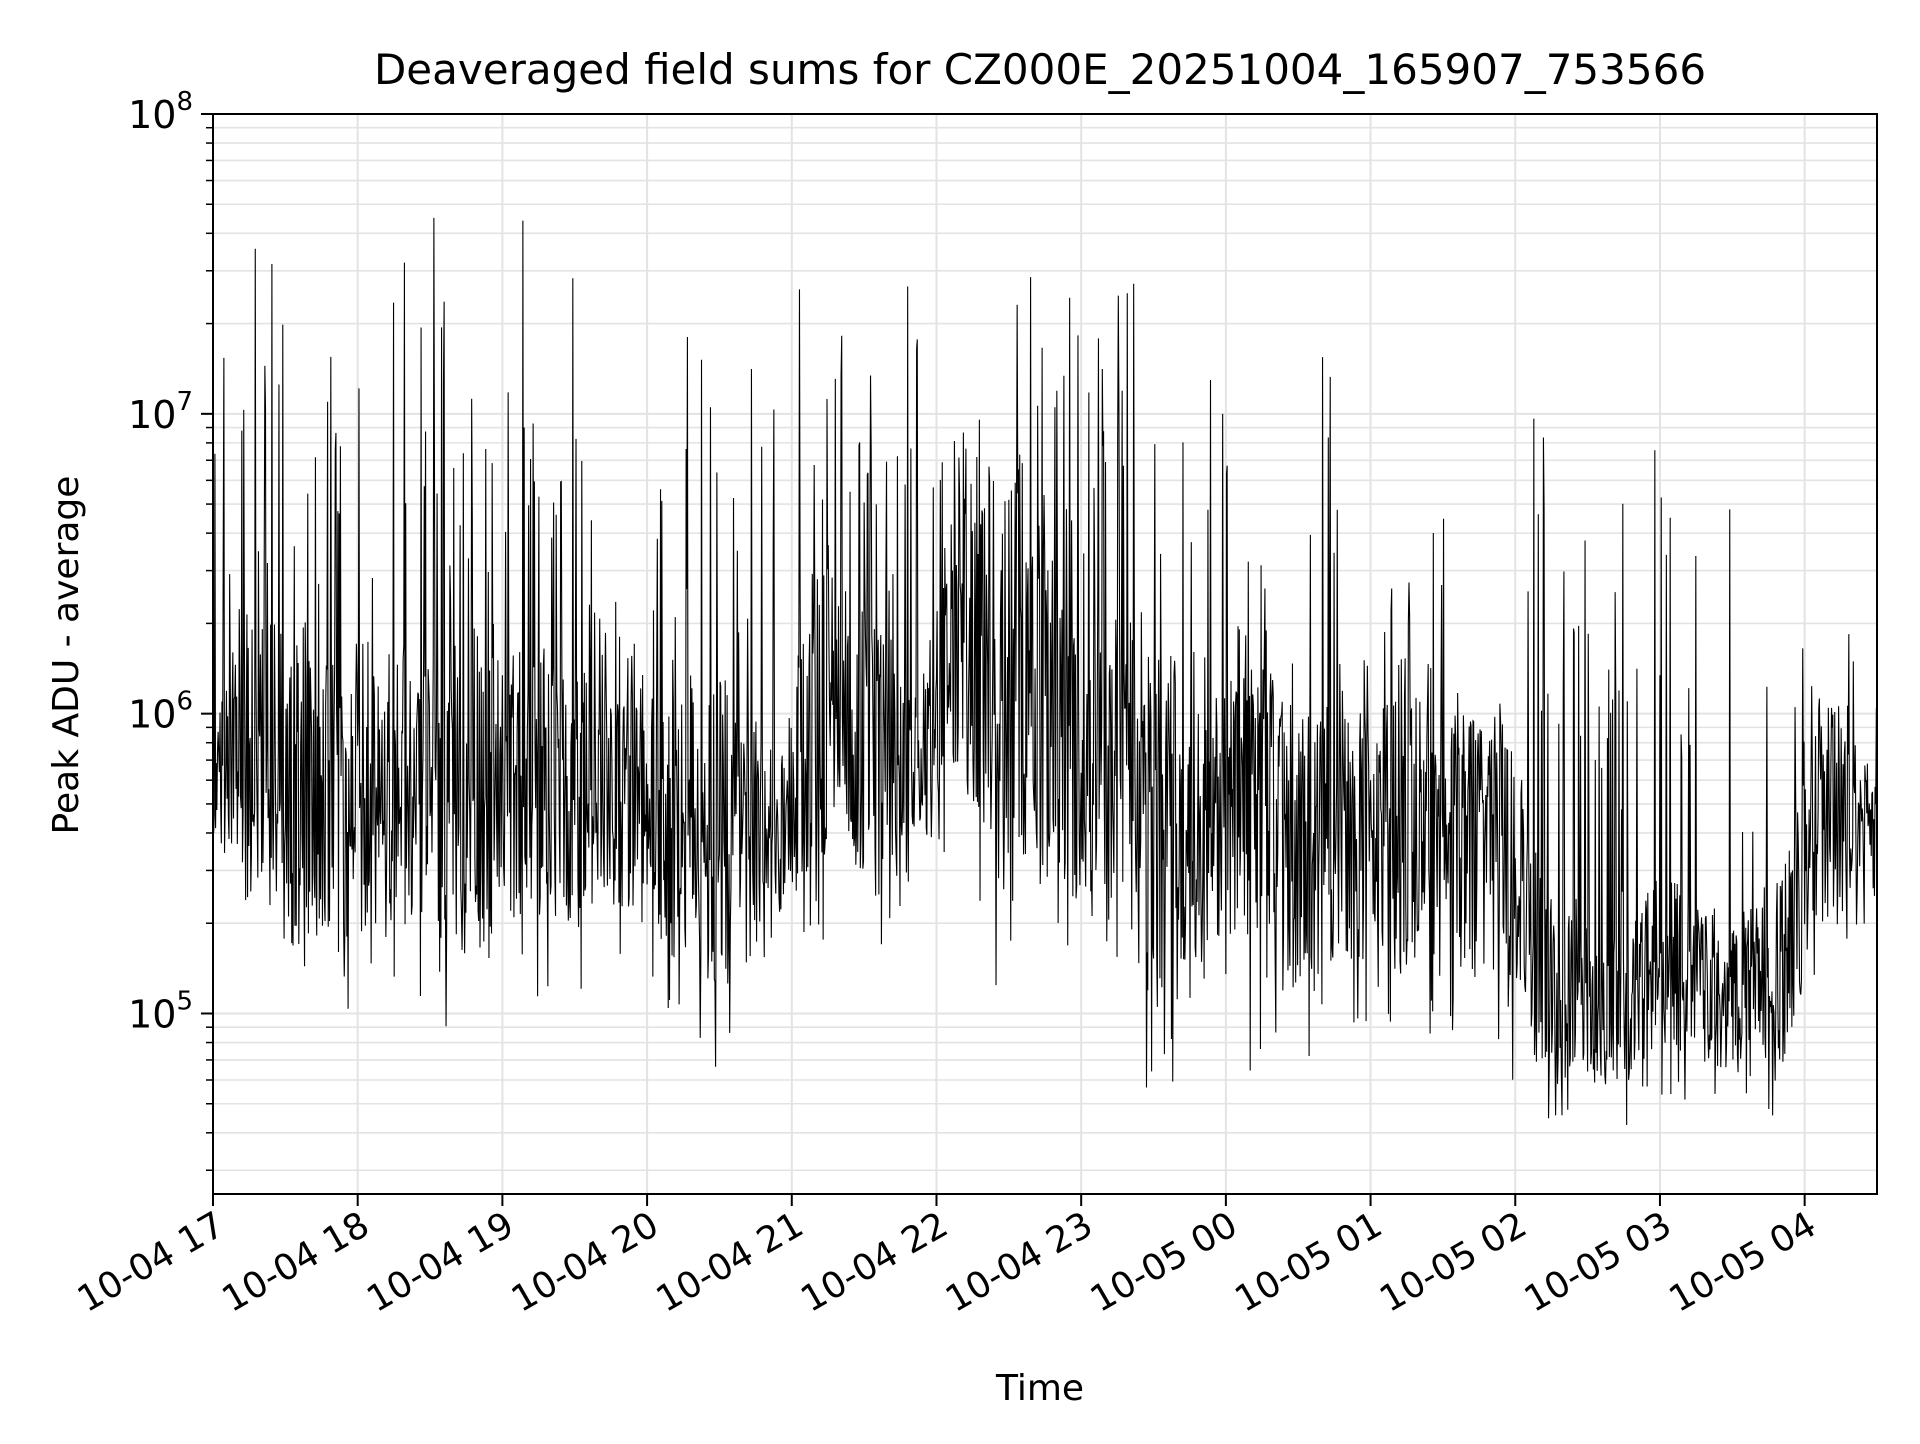 The width and height of the screenshot is (1920, 1444). I want to click on y-tick-label: 10⁷, so click(160, 412).